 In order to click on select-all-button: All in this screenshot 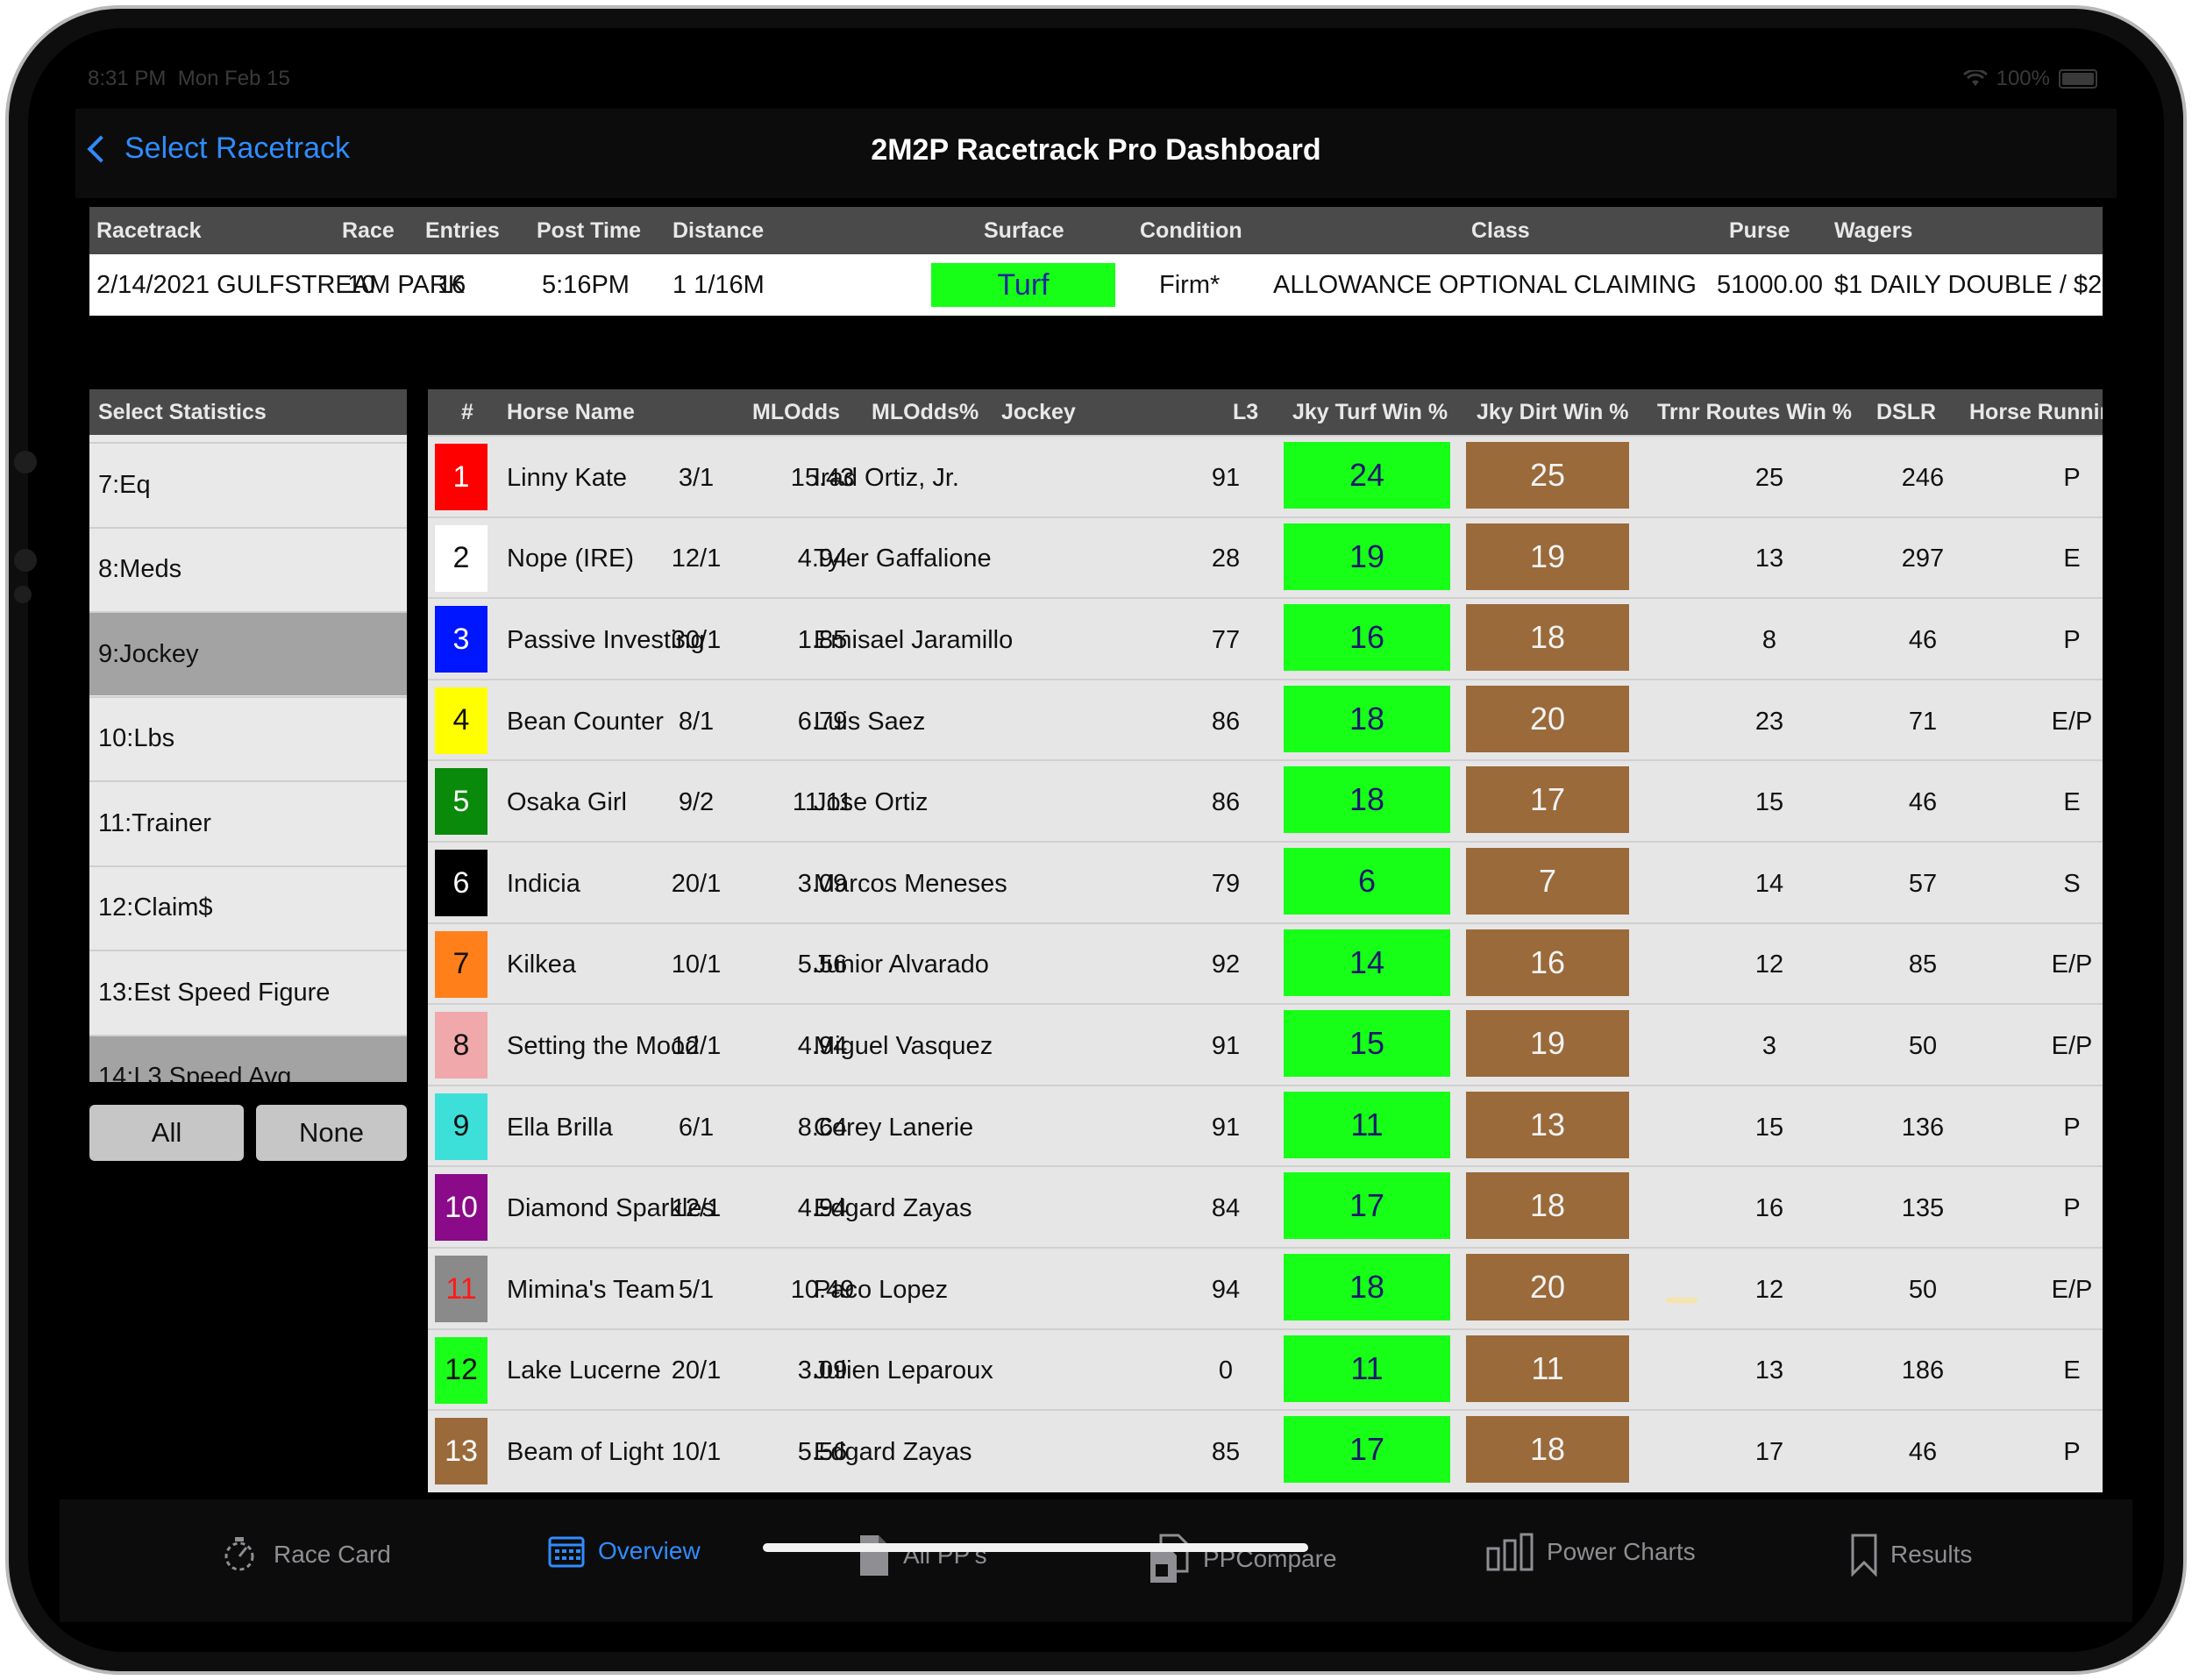, I will do `click(166, 1133)`.